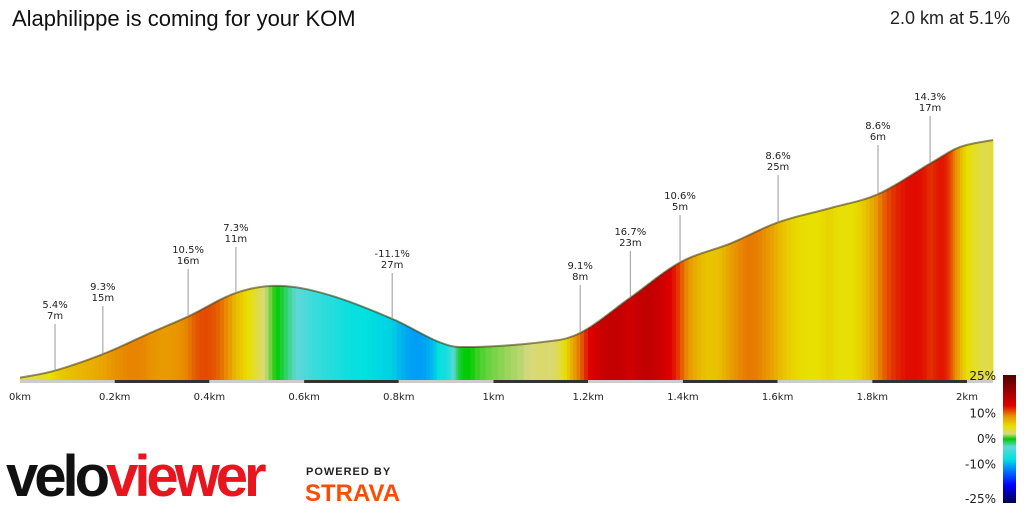 This screenshot has height=512, width=1024. What do you see at coordinates (680, 207) in the screenshot?
I see `annotation-length: 5m` at bounding box center [680, 207].